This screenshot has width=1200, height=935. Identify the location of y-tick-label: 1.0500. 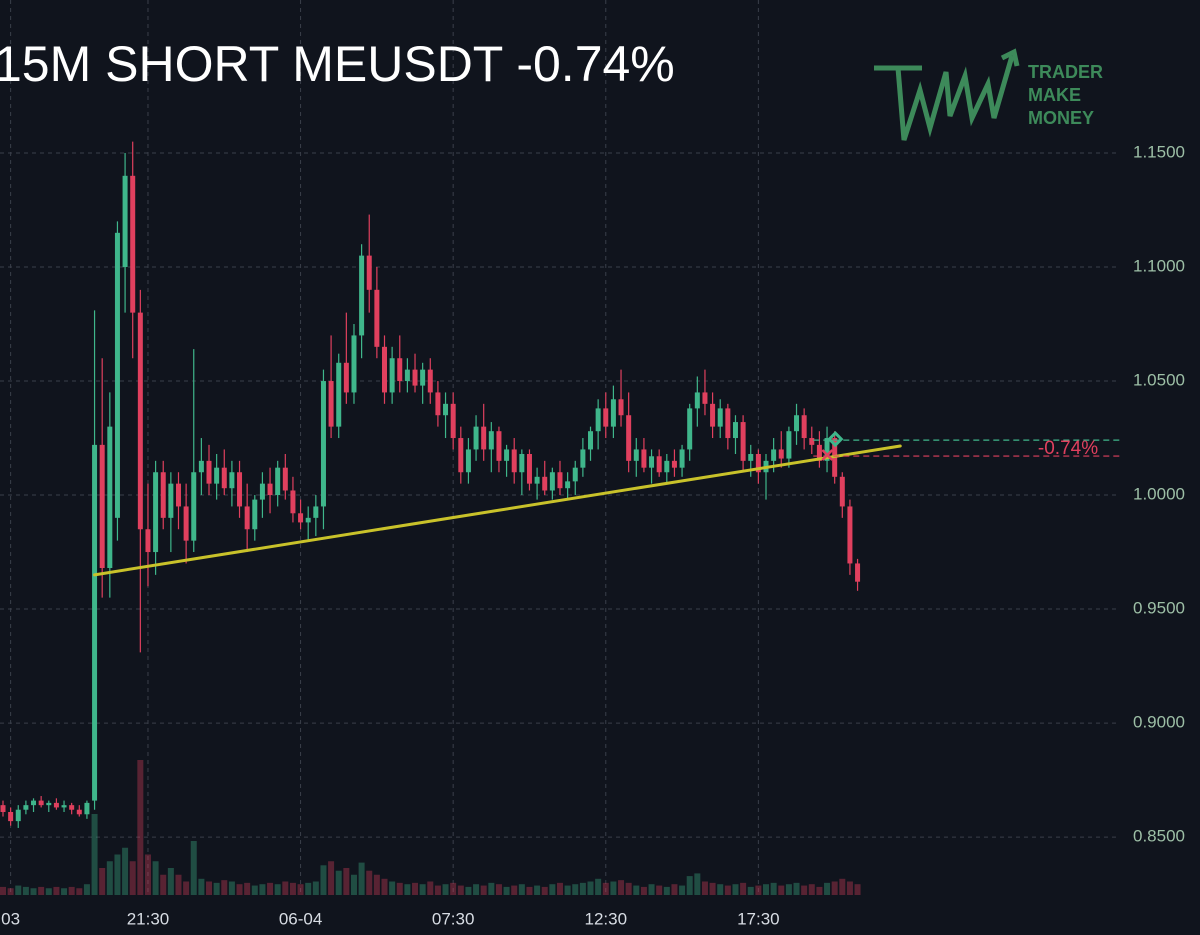
(1159, 380).